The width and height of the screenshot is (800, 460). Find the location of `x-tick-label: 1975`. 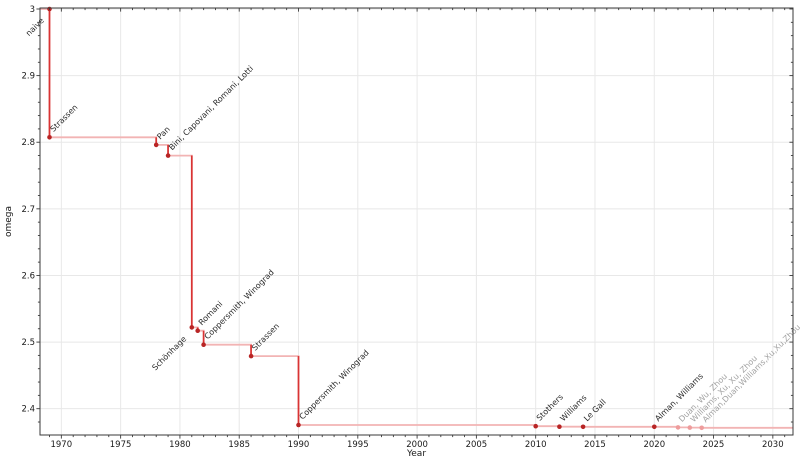

x-tick-label: 1975 is located at coordinates (121, 445).